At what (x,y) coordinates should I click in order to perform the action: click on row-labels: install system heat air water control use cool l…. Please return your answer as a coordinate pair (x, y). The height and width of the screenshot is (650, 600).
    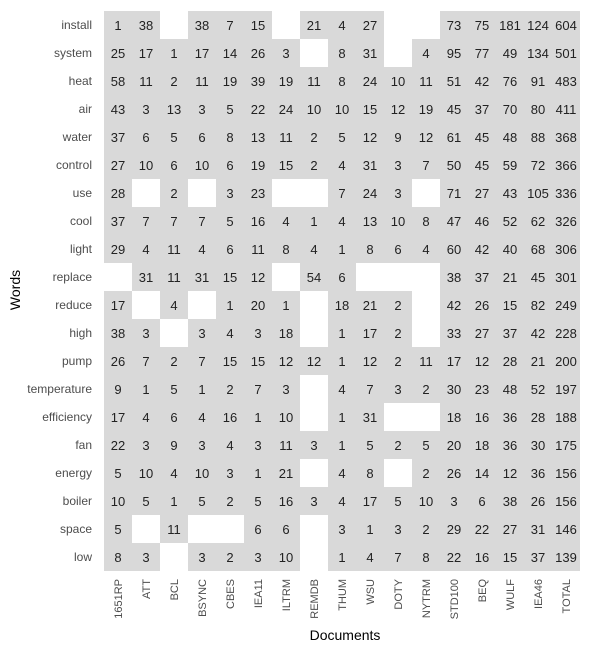
    Looking at the image, I should click on (59, 291).